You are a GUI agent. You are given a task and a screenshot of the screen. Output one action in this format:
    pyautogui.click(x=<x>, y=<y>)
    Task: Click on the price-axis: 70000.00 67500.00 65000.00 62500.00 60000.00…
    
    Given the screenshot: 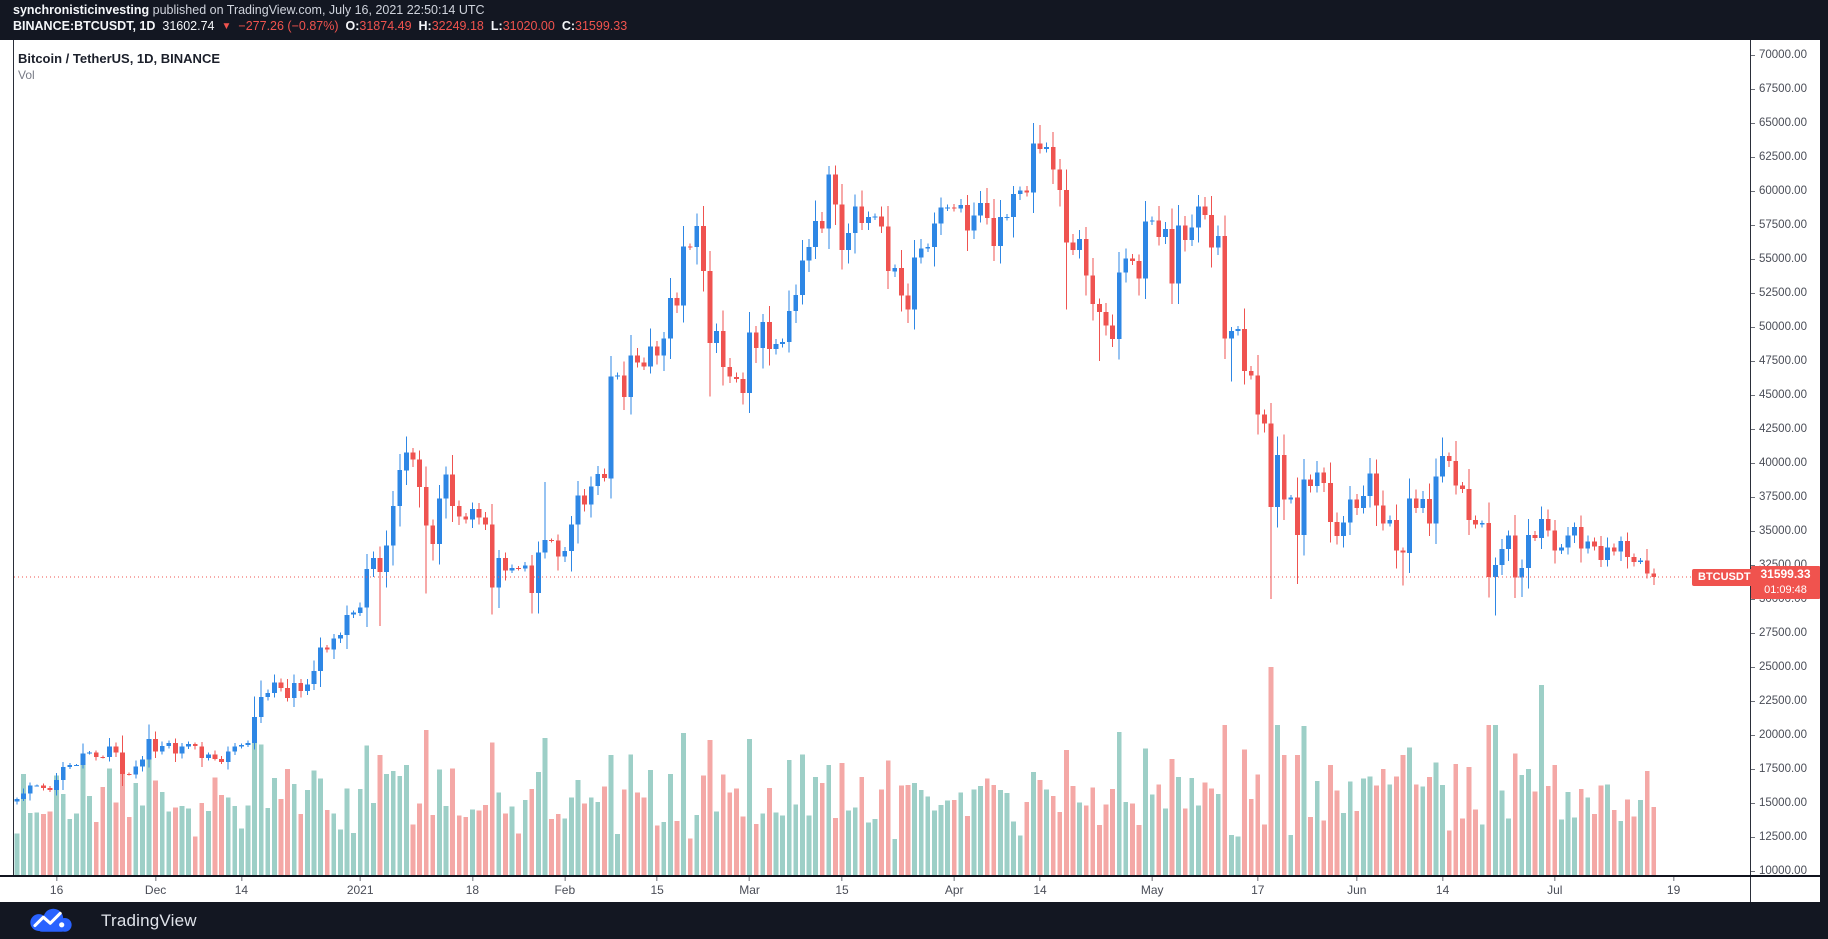 What is the action you would take?
    pyautogui.click(x=1785, y=458)
    